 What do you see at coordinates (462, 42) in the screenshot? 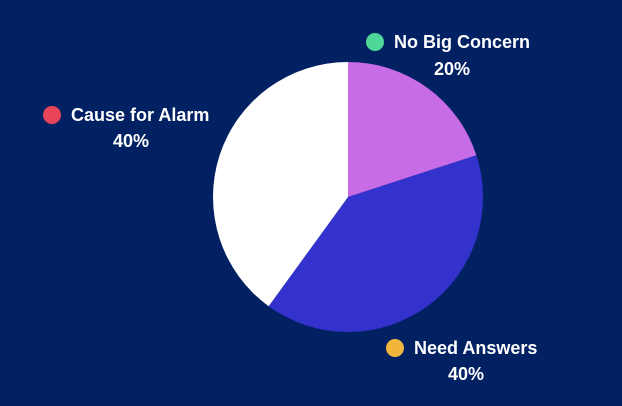
I see `slice-label: No Big Concern` at bounding box center [462, 42].